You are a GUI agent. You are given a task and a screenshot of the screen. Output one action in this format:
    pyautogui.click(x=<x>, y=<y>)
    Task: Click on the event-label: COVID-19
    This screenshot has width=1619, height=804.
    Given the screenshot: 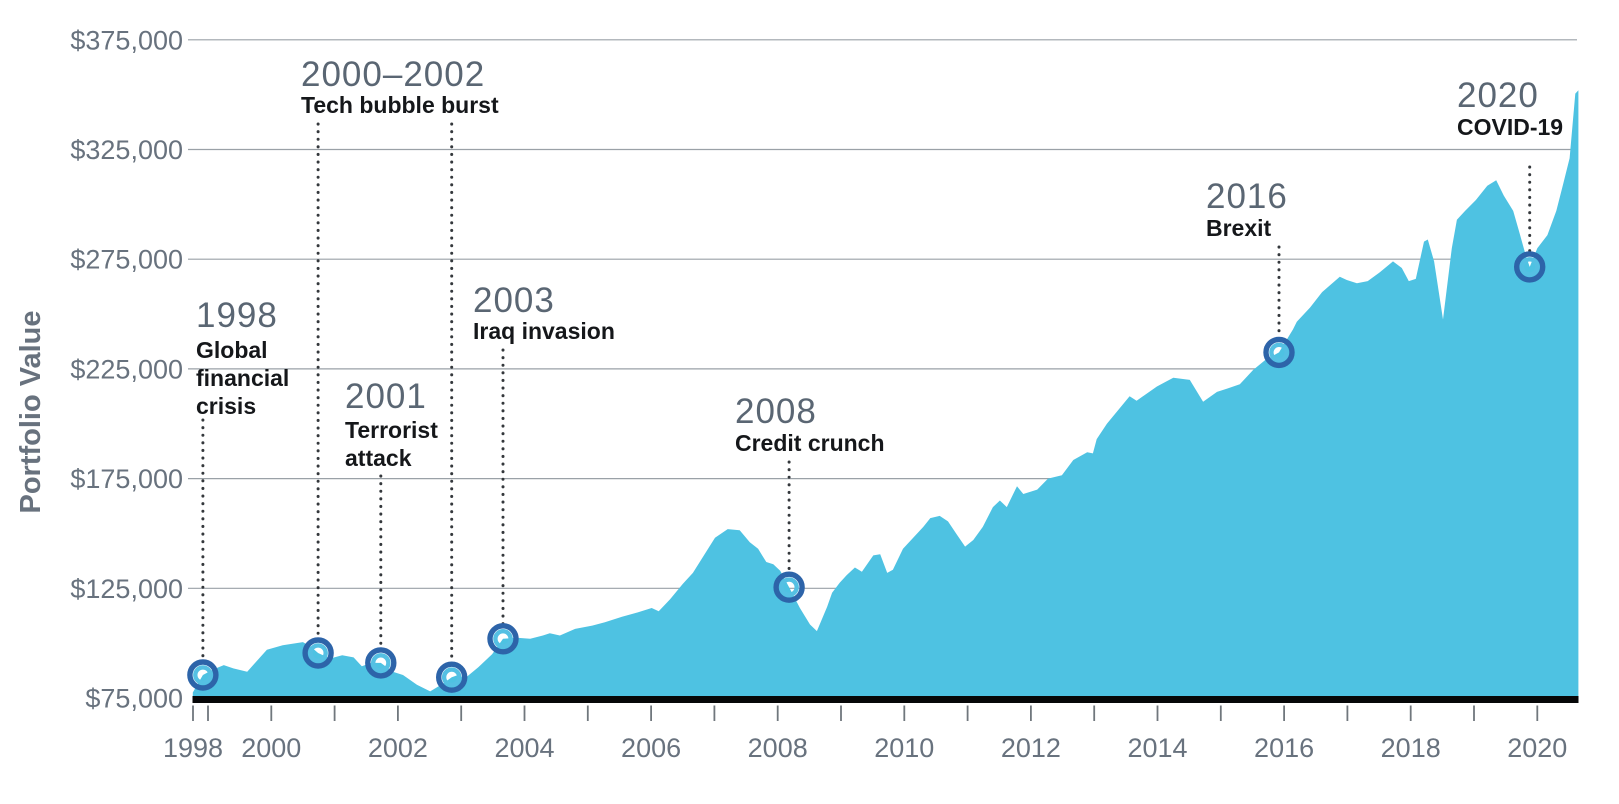 What is the action you would take?
    pyautogui.click(x=1510, y=127)
    